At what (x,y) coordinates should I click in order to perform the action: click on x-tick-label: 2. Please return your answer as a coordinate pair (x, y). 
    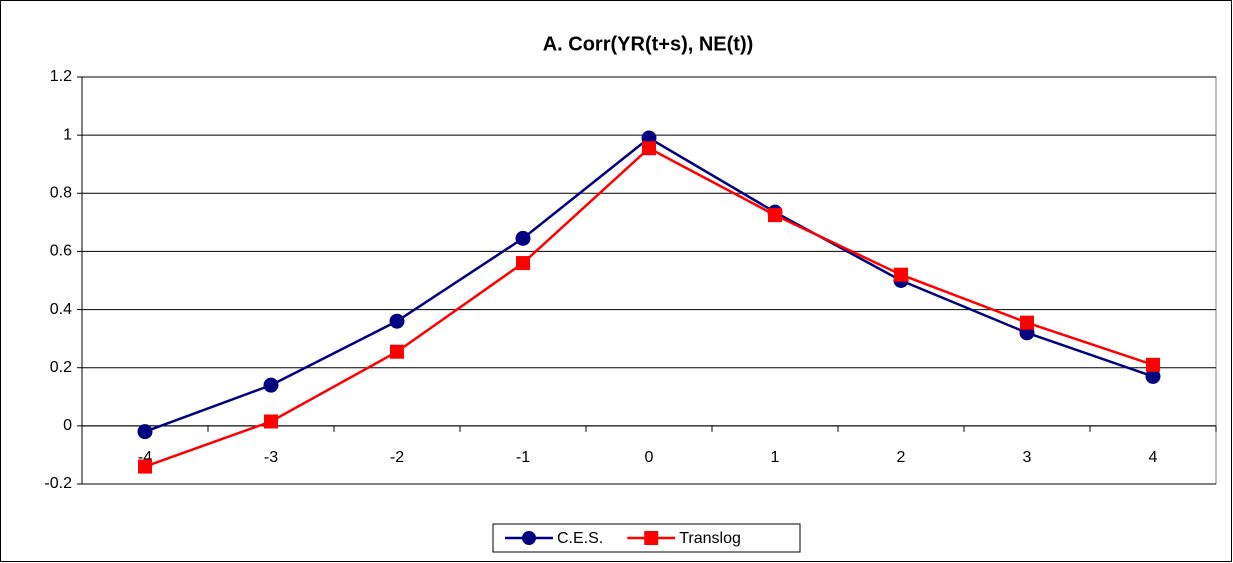
    Looking at the image, I should click on (901, 457).